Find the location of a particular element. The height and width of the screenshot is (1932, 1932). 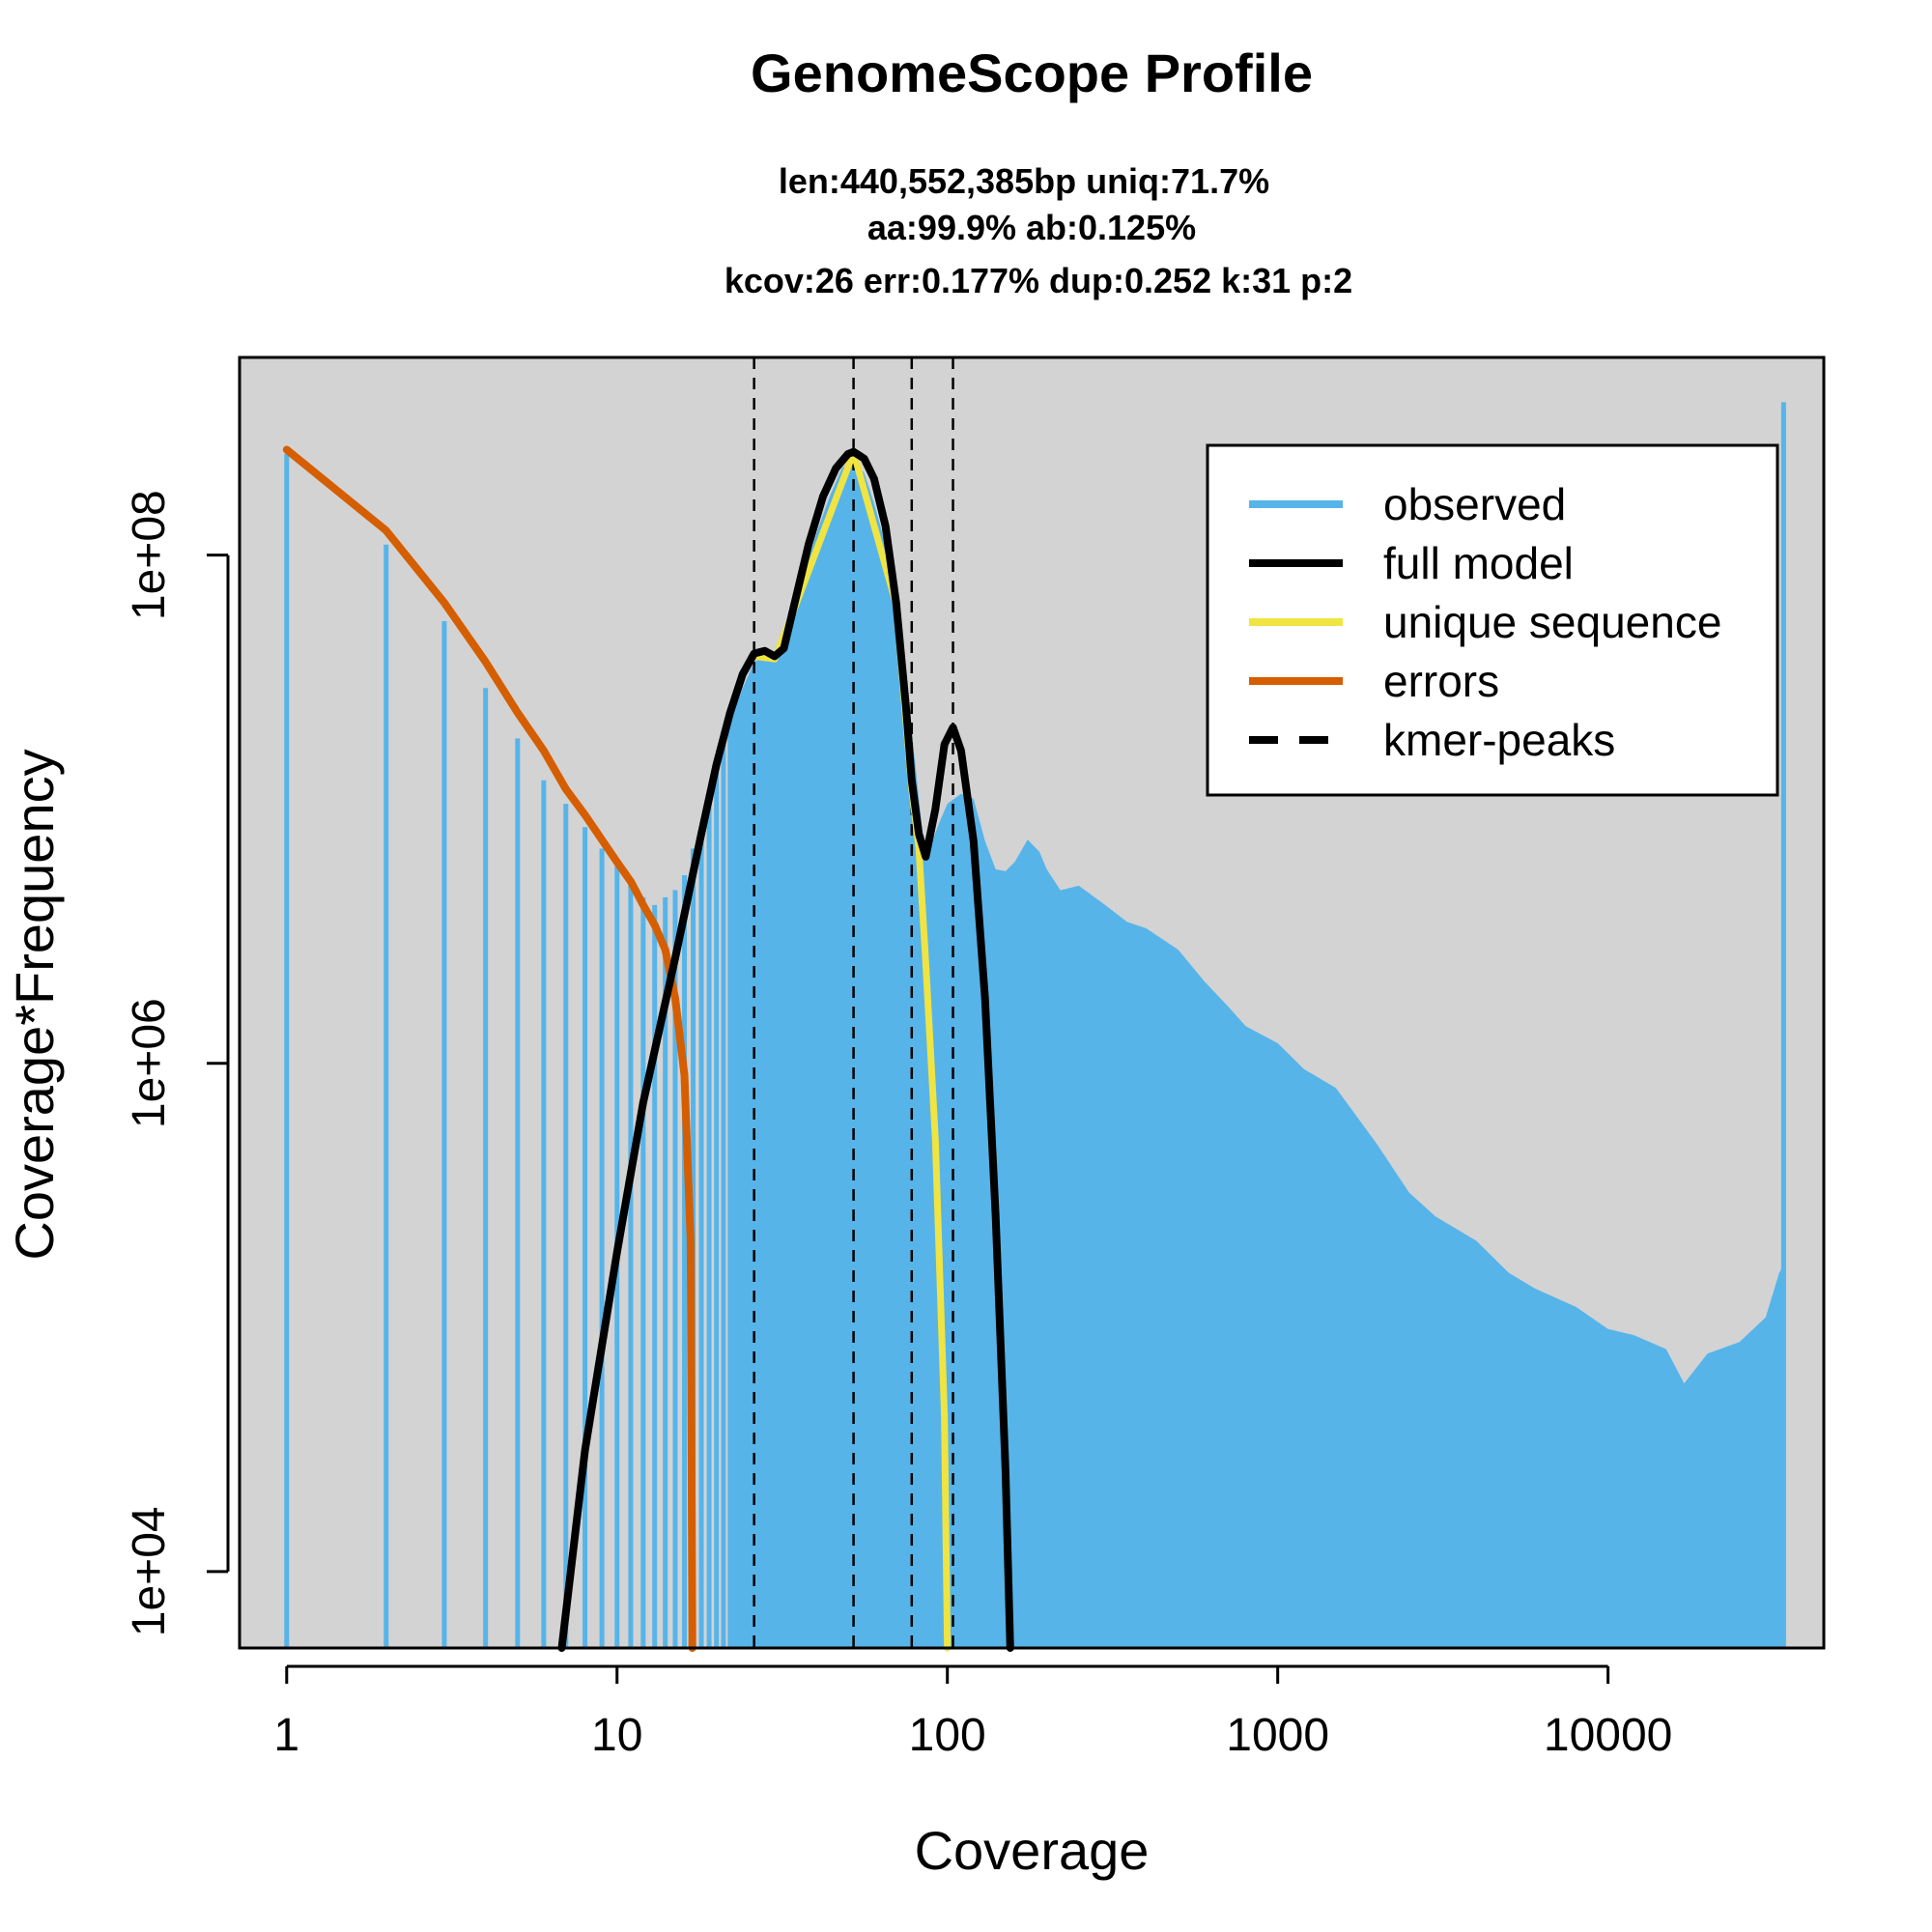

legend-label-kmer-peaks: kmer-peaks is located at coordinates (1499, 740).